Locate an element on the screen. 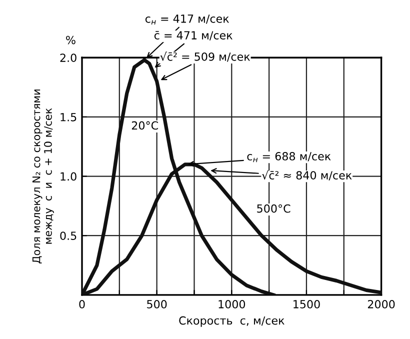 The height and width of the screenshot is (339, 410). annotation: √c̄² ≈ 840 м/сек is located at coordinates (307, 175).